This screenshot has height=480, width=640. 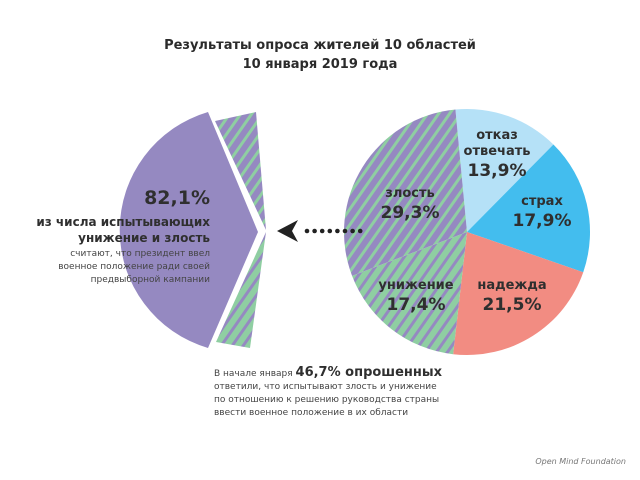 I want to click on slice-label-fear: страх 17,9%, so click(x=542, y=213).